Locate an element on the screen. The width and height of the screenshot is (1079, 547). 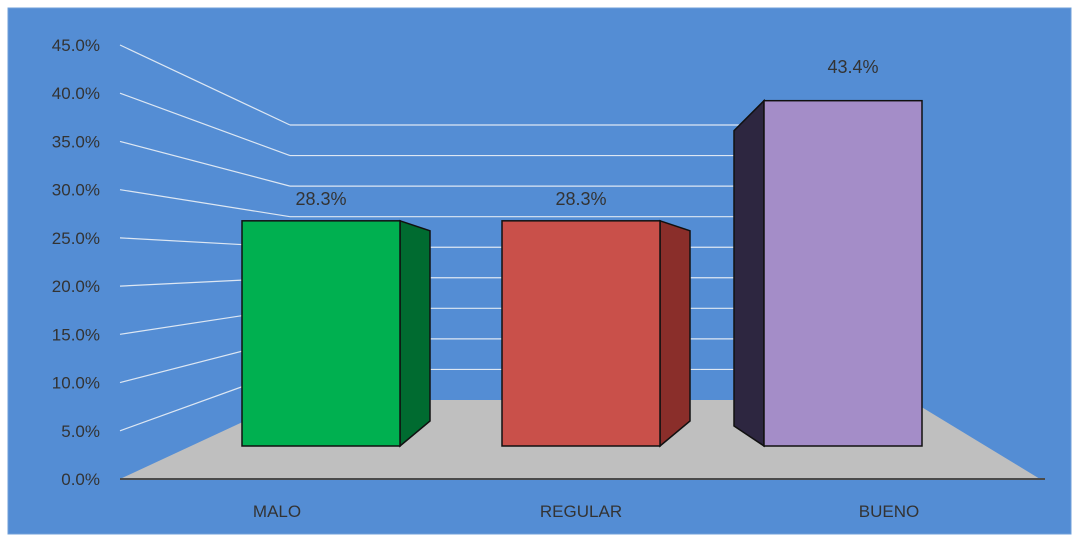
y-tick-label: 0.0% is located at coordinates (80, 479).